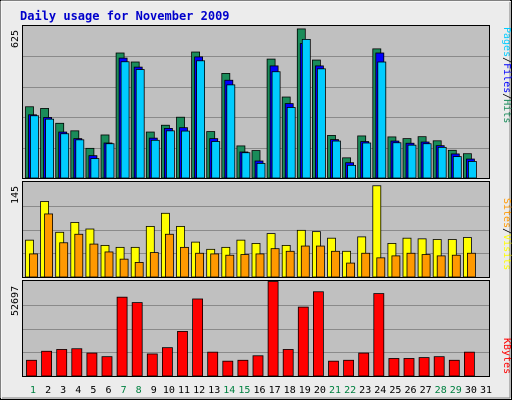  What do you see at coordinates (15, 301) in the screenshot?
I see `y-max-label-kbytes: 52697` at bounding box center [15, 301].